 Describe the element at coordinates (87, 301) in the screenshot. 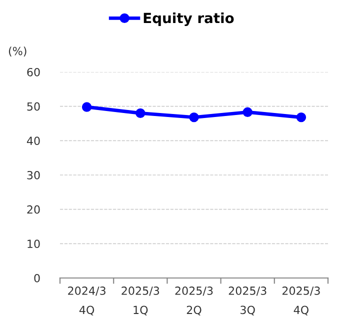

I see `x-tick-label: 2024/3 4Q` at that location.